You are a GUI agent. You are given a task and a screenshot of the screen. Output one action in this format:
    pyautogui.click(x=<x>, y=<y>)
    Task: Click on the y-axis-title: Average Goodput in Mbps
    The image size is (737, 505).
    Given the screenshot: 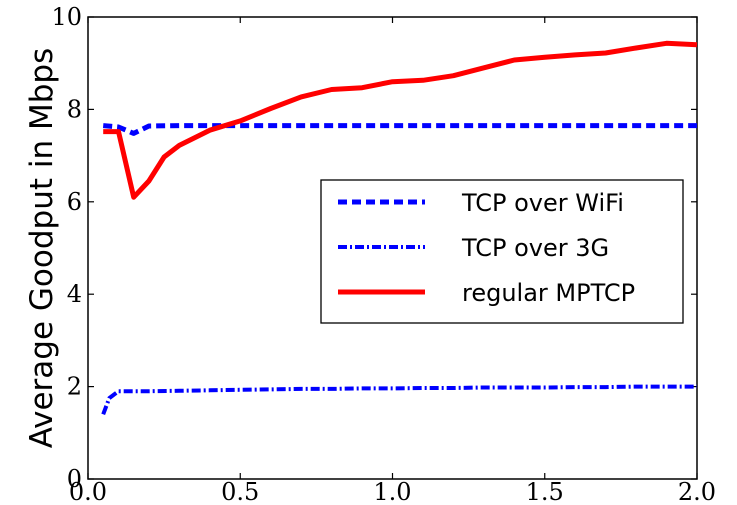 What is the action you would take?
    pyautogui.click(x=42, y=248)
    